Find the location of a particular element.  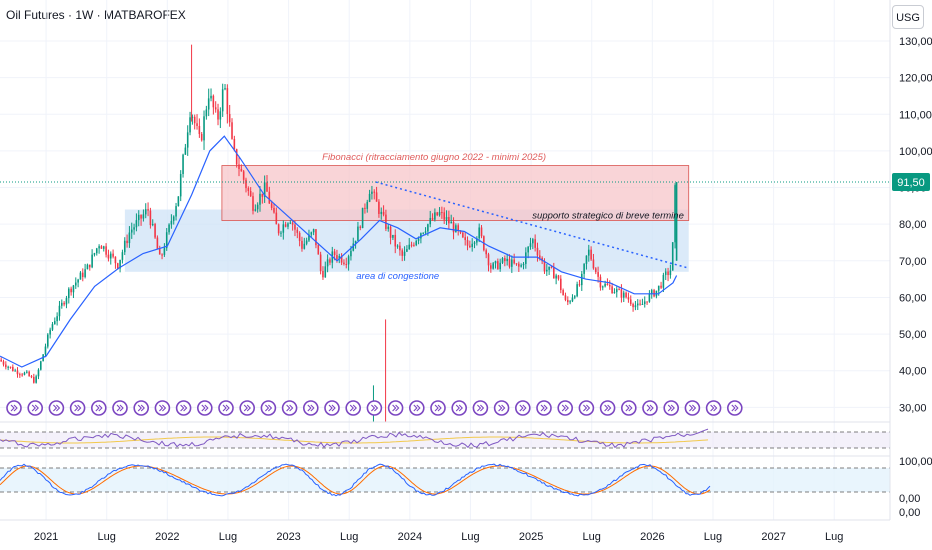

price-badge: 91,50 is located at coordinates (911, 182).